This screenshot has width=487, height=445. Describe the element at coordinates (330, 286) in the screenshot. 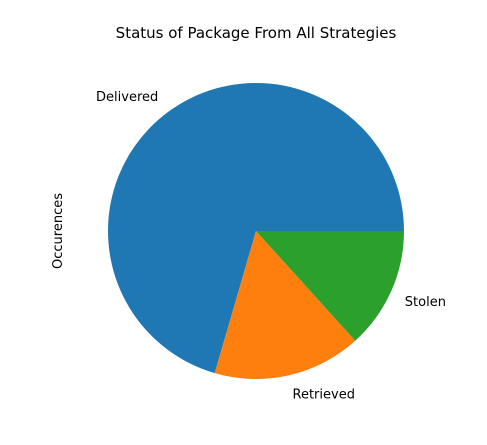

I see `pie-slice-stolen` at that location.